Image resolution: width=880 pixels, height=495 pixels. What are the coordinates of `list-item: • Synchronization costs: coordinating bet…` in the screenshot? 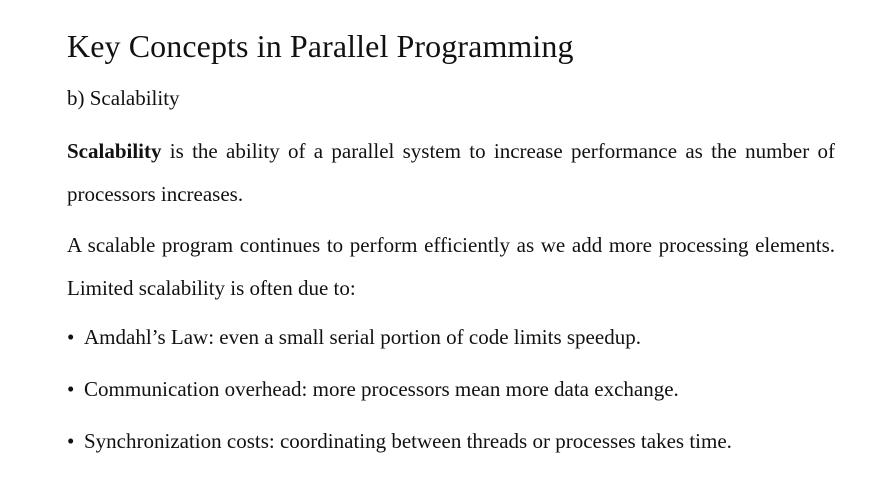 It's located at (457, 441).